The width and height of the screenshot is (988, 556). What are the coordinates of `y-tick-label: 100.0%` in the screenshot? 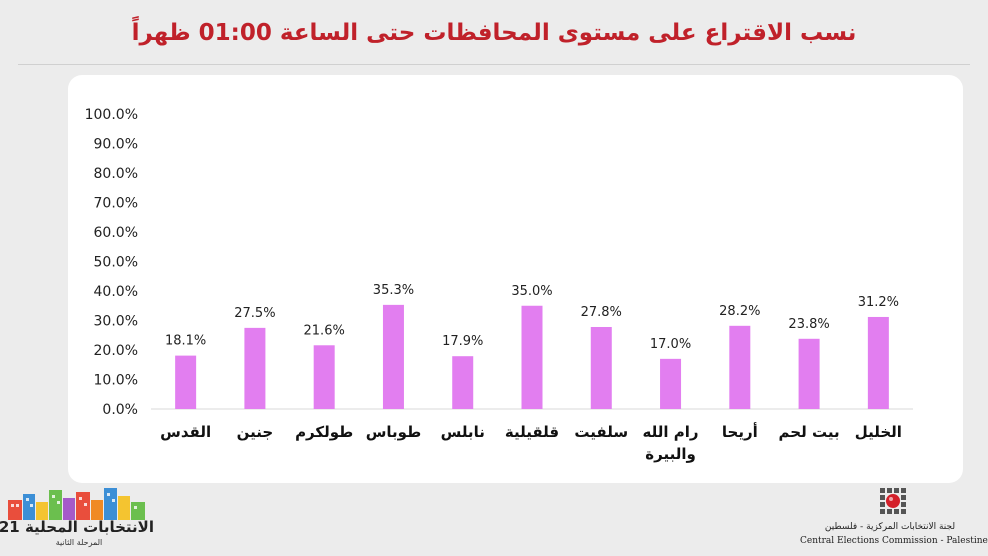 It's located at (111, 115).